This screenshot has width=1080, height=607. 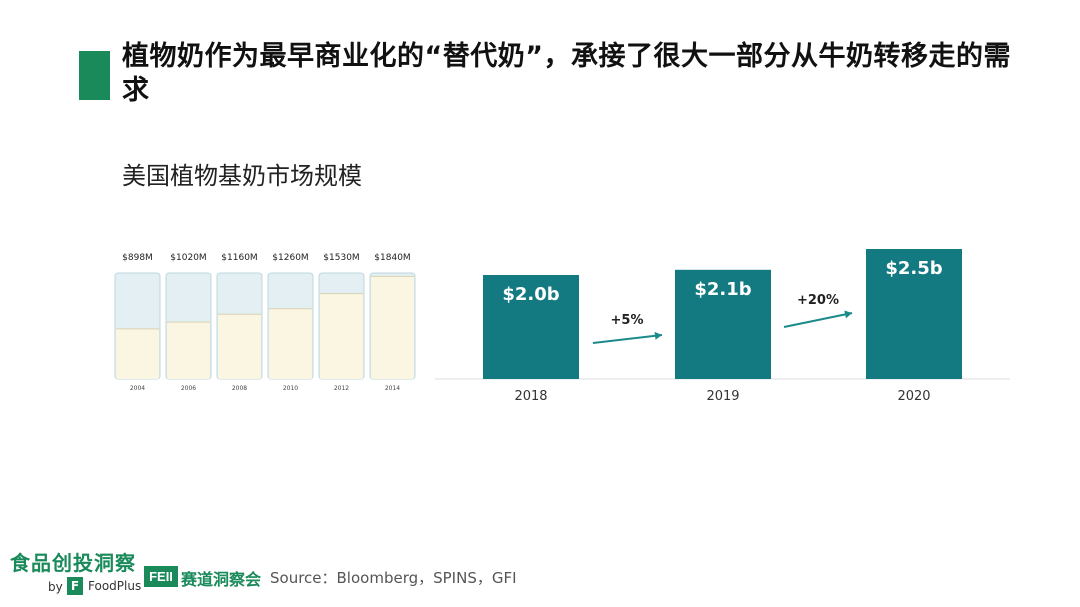 What do you see at coordinates (818, 300) in the screenshot?
I see `growth-label: +20%` at bounding box center [818, 300].